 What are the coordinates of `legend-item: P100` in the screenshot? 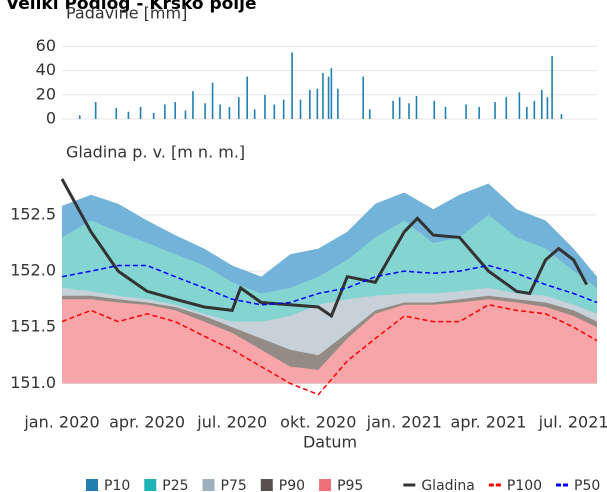 It's located at (515, 485).